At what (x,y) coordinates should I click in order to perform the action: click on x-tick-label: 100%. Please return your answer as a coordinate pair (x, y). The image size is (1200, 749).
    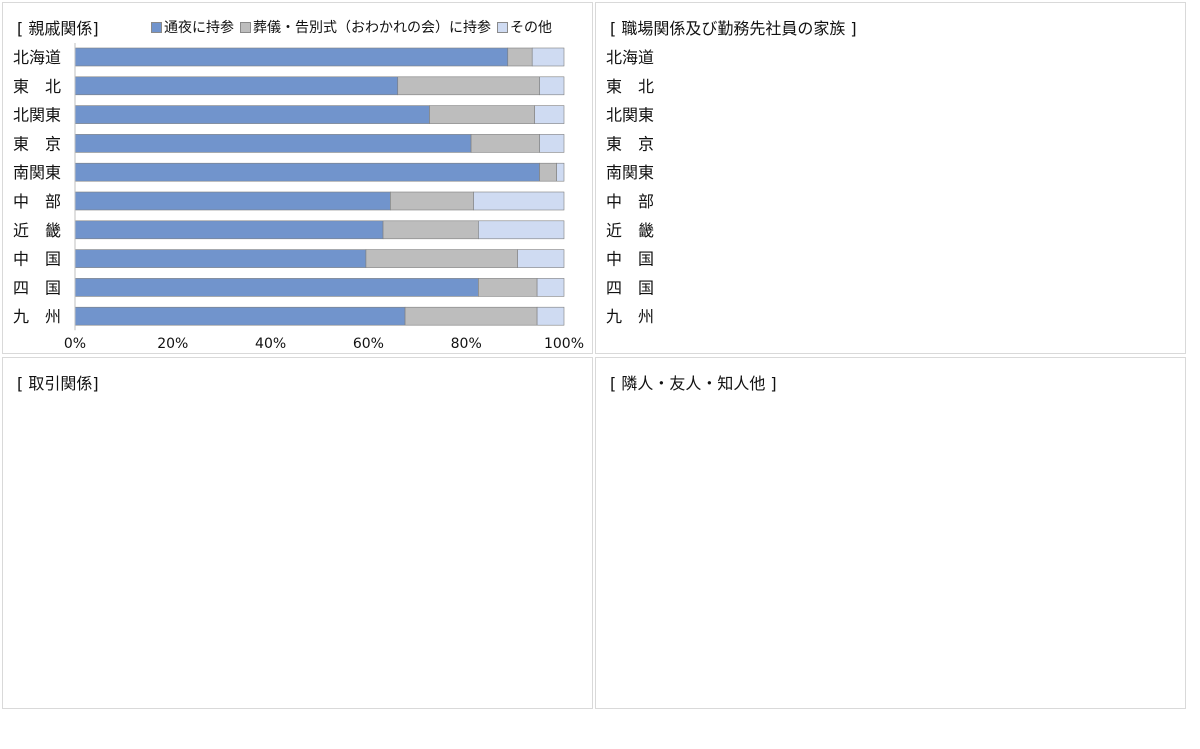
    Looking at the image, I should click on (564, 344).